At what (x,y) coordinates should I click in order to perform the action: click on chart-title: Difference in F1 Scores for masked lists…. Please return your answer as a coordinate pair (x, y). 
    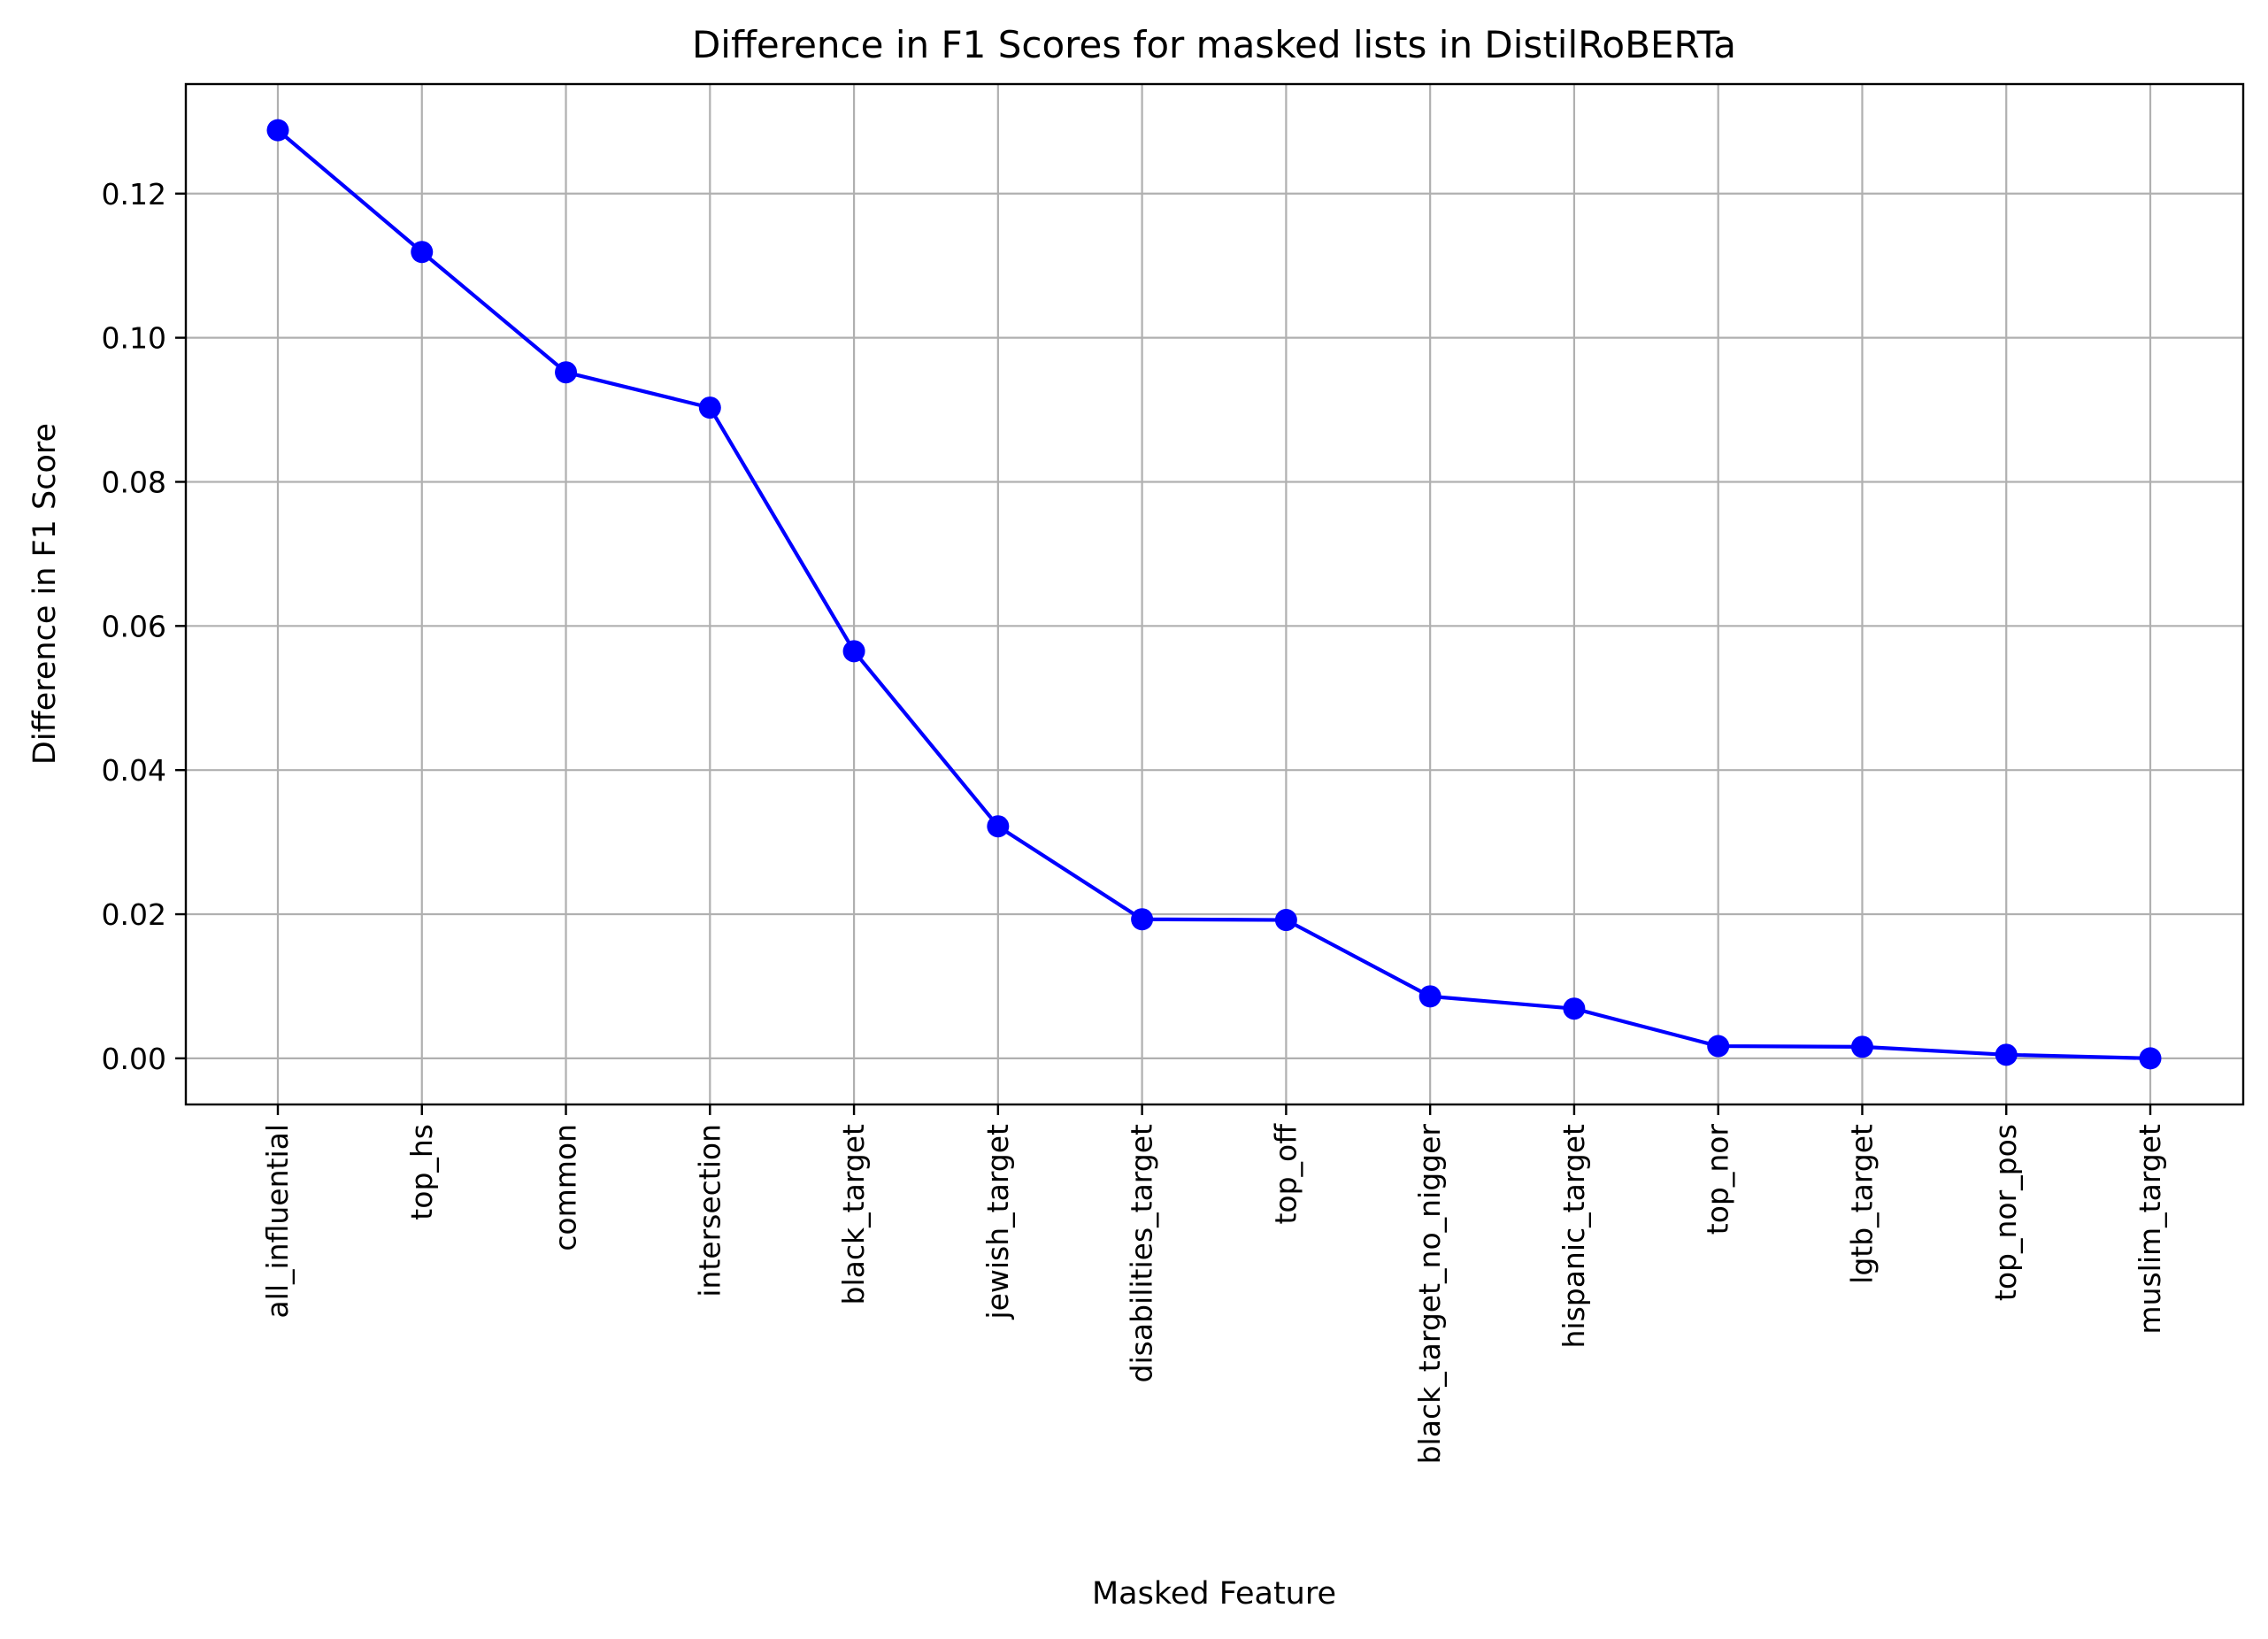
    Looking at the image, I should click on (1214, 44).